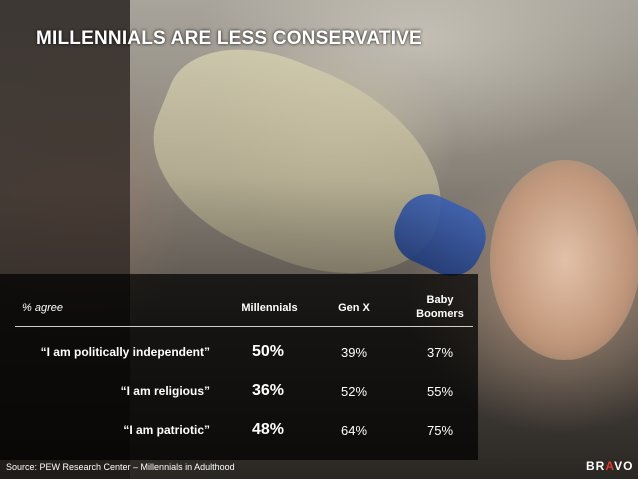 This screenshot has height=479, width=638. I want to click on cell-boomers-independent: 37%, so click(440, 352).